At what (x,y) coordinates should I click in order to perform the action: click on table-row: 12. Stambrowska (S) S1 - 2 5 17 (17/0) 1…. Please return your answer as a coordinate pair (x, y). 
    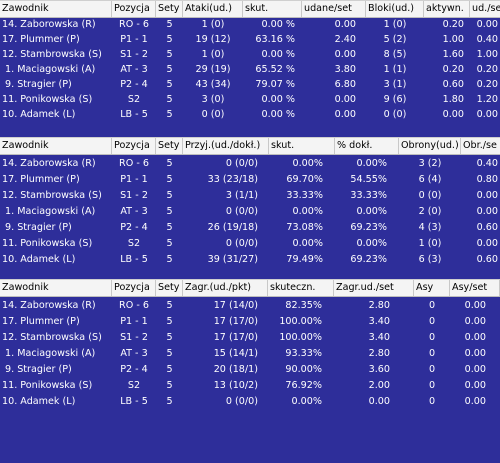
    Looking at the image, I should click on (250, 337).